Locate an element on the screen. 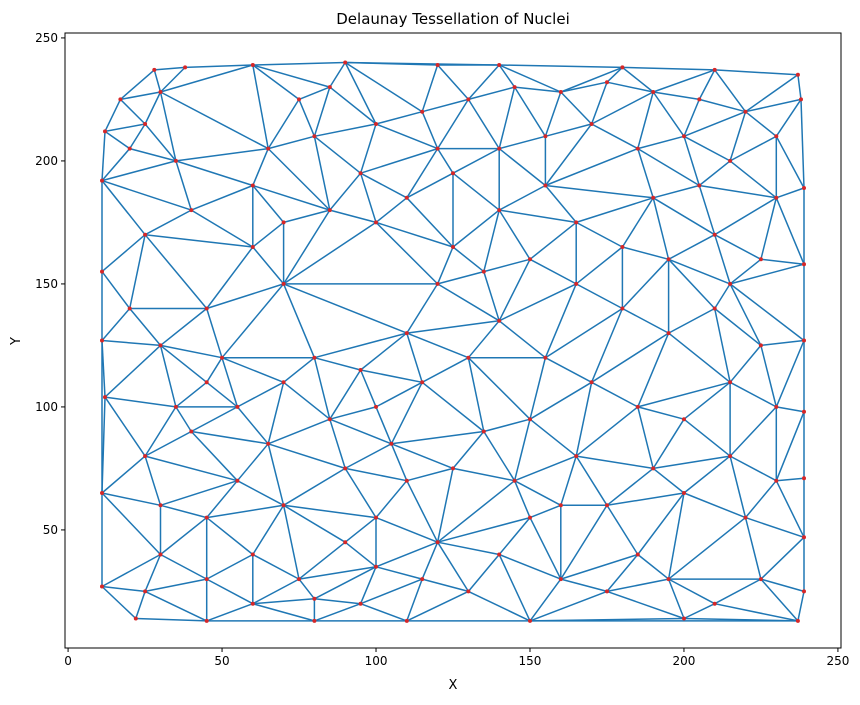 The image size is (860, 705). y-tick-label: 200 is located at coordinates (46, 161).